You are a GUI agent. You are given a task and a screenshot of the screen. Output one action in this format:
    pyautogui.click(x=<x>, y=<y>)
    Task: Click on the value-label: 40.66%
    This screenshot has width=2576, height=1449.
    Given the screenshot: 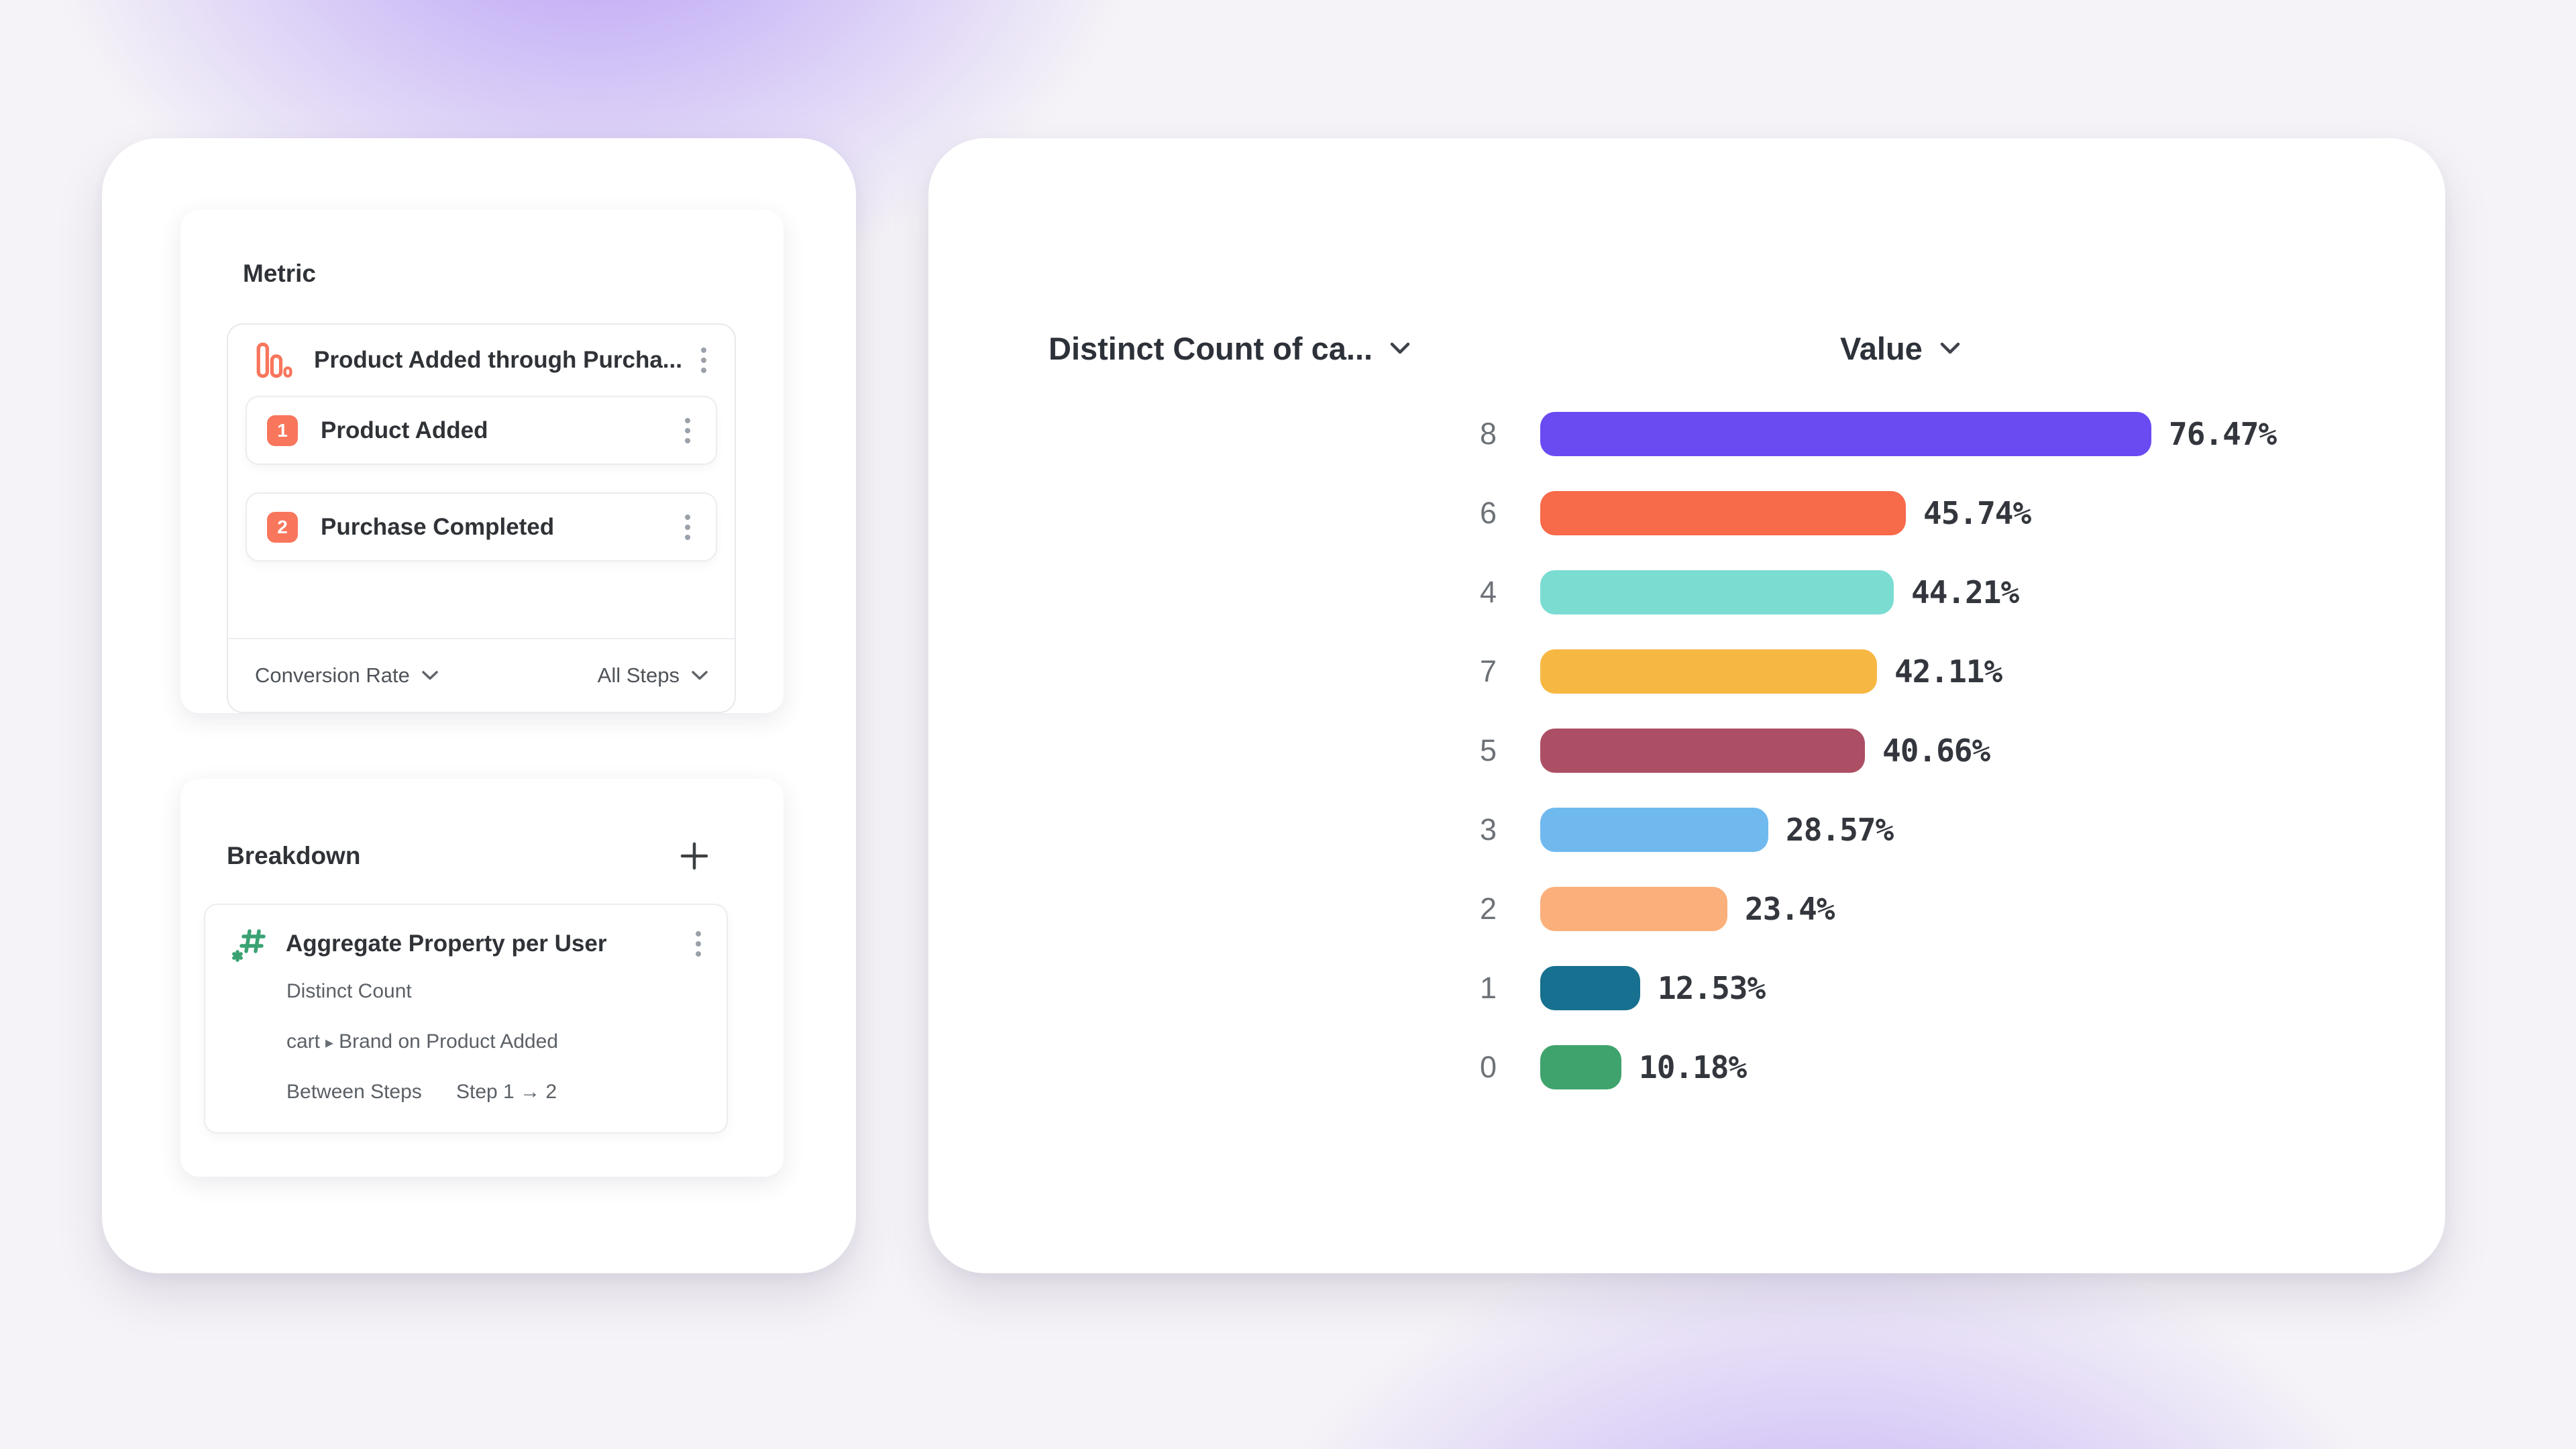 What is the action you would take?
    pyautogui.click(x=1936, y=751)
    